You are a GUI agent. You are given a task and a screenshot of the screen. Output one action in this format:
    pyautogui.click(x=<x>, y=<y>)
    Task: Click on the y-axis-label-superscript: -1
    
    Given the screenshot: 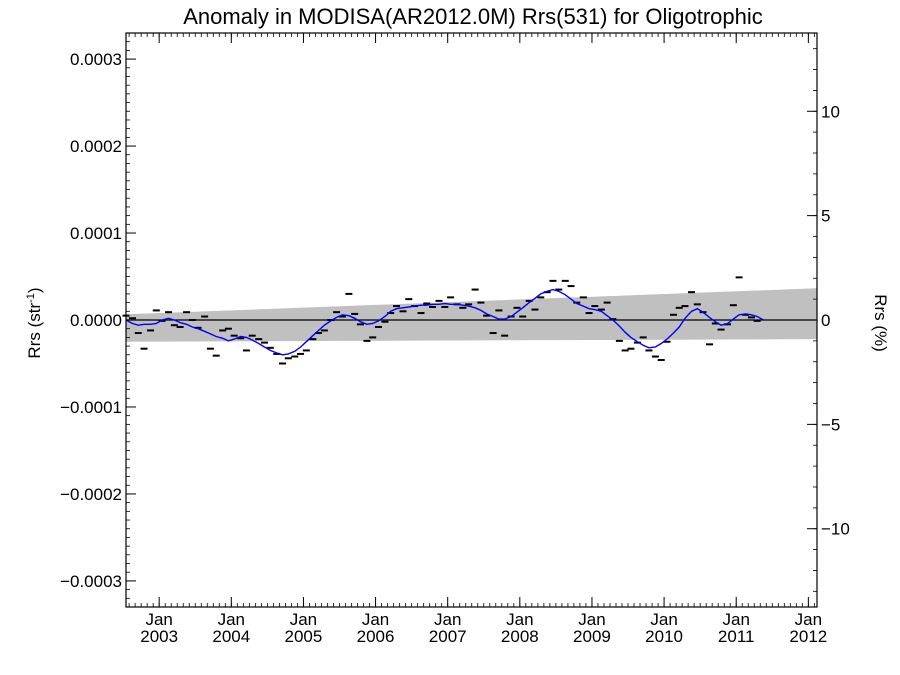 What is the action you would take?
    pyautogui.click(x=31, y=298)
    